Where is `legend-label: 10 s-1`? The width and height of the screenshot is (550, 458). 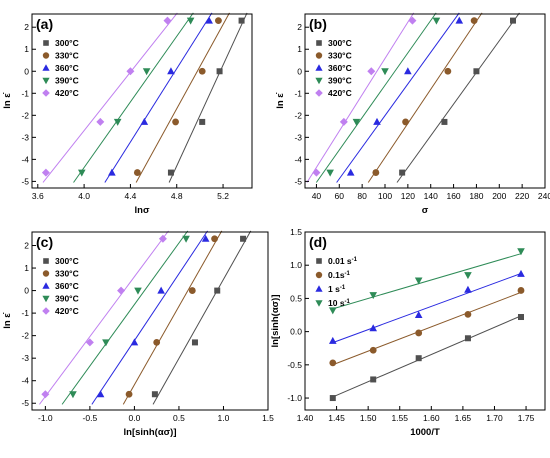 legend-label: 10 s-1 is located at coordinates (339, 303).